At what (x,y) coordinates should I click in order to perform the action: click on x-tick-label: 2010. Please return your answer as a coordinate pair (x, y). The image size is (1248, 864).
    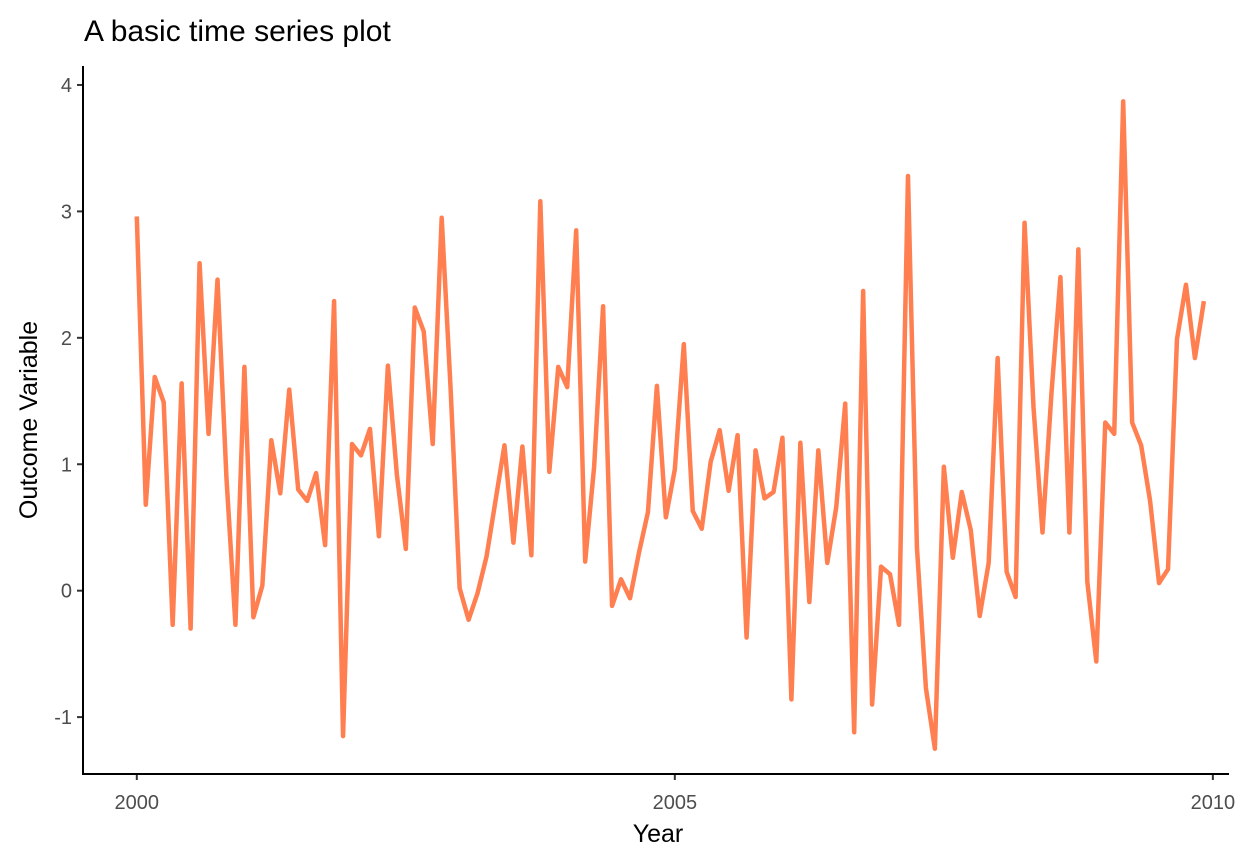
    Looking at the image, I should click on (1213, 803).